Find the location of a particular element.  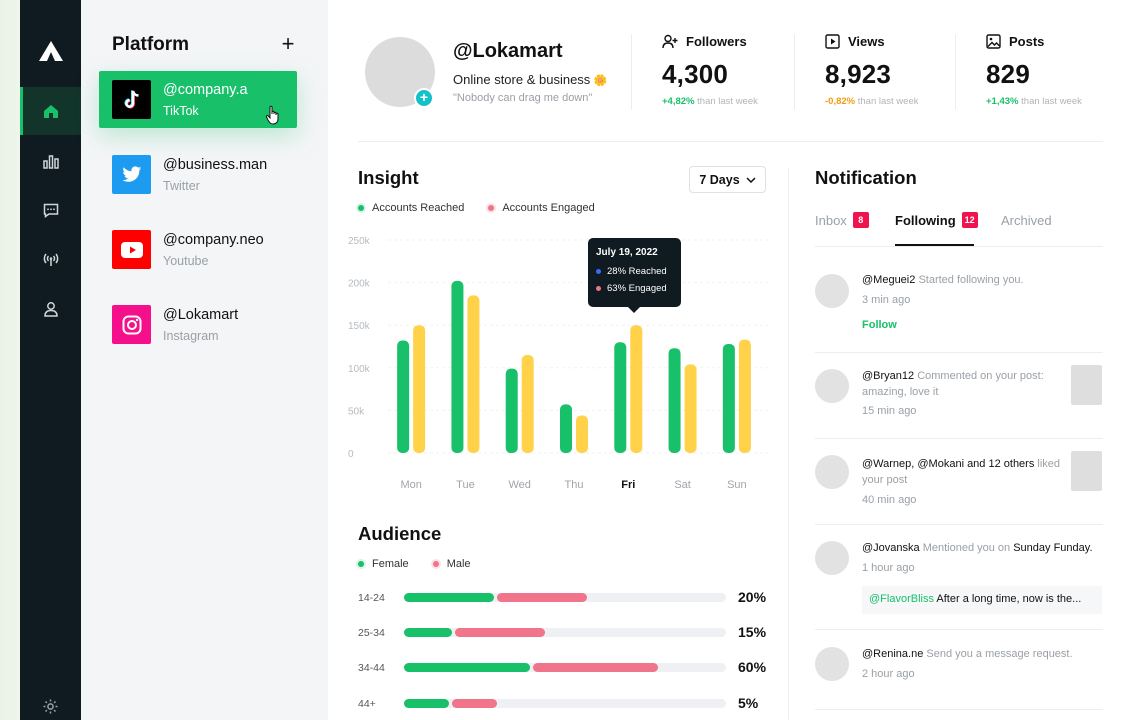

flower-emoji-icon: 🌼 is located at coordinates (600, 81).